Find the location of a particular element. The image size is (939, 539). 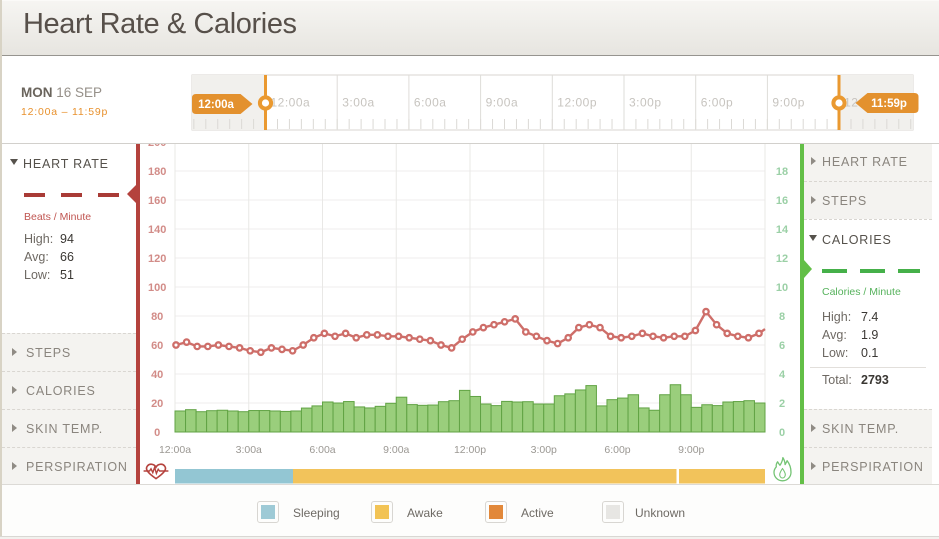

svg-text: 160 is located at coordinates (157, 201).